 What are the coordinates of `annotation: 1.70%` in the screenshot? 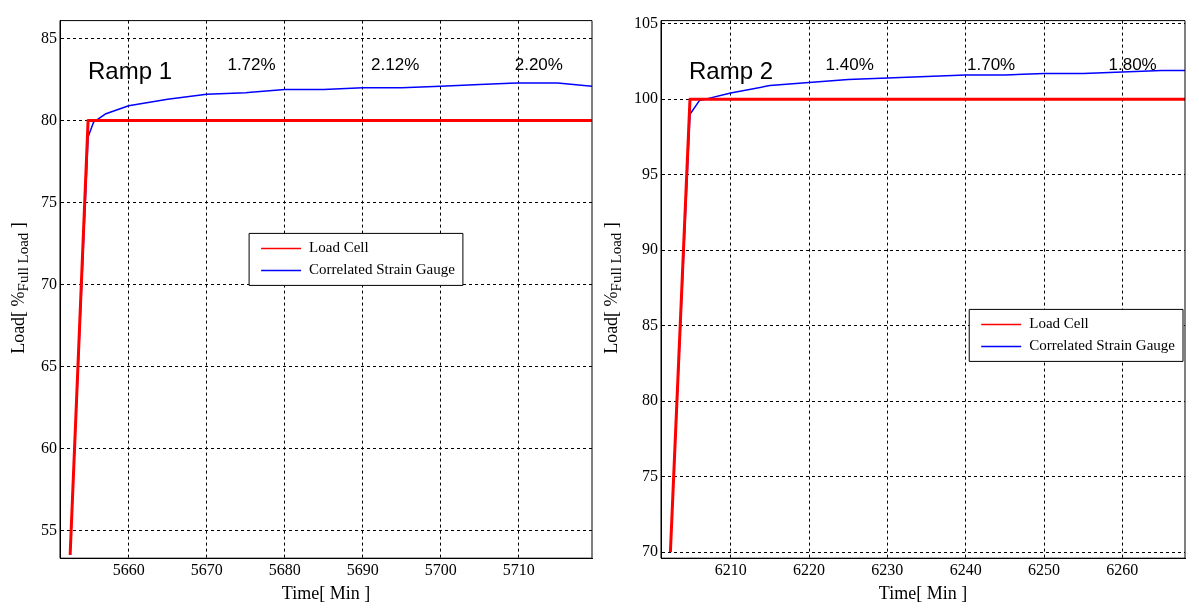 It's located at (991, 65).